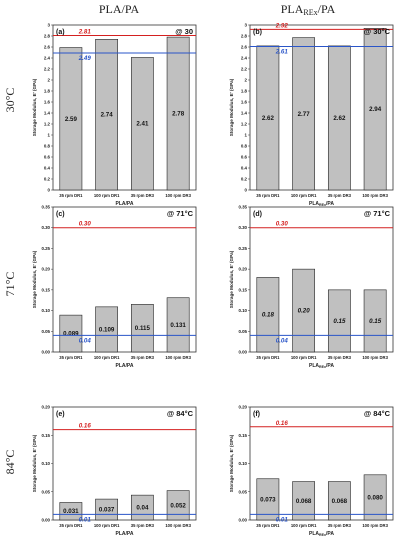 The image size is (406, 550). Describe the element at coordinates (377, 213) in the screenshot. I see `temperature-label: @ 71°C` at that location.